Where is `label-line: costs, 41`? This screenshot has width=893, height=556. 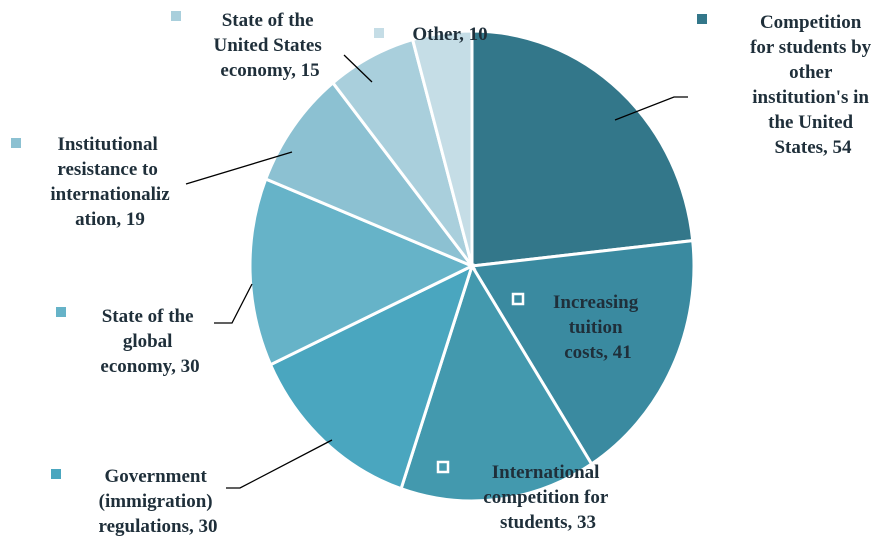 label-line: costs, 41 is located at coordinates (598, 352).